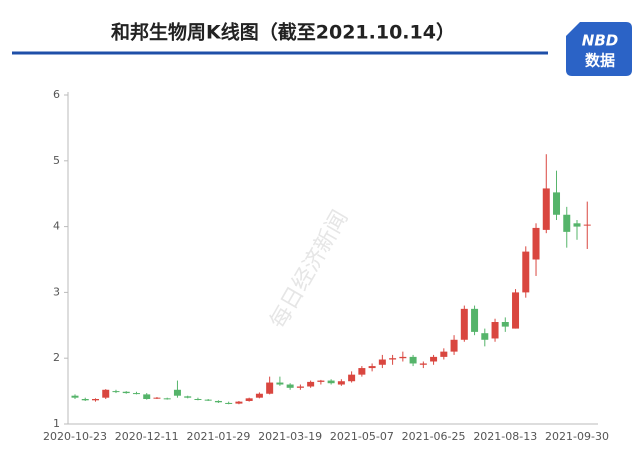 Image resolution: width=640 pixels, height=473 pixels. What do you see at coordinates (147, 436) in the screenshot?
I see `x-tick-label: 2020-12-11` at bounding box center [147, 436].